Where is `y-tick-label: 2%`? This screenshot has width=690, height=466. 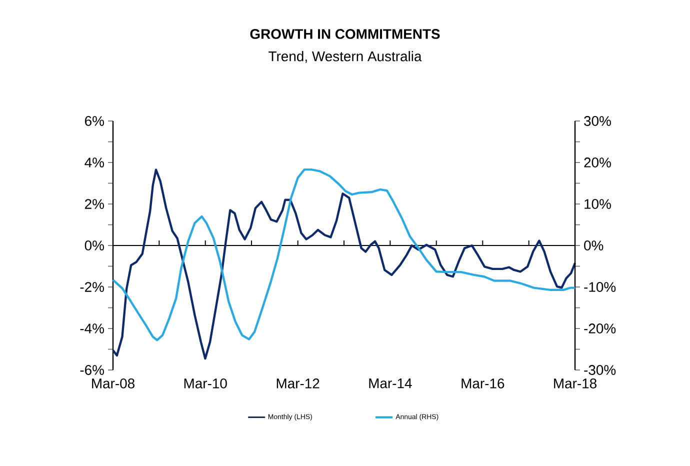 y-tick-label: 2% is located at coordinates (94, 204).